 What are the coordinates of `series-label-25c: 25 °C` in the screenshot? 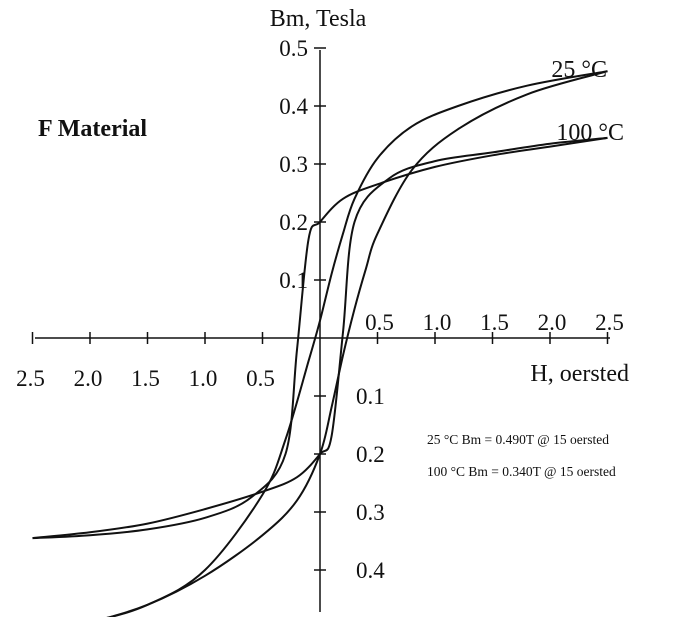 It's located at (579, 70).